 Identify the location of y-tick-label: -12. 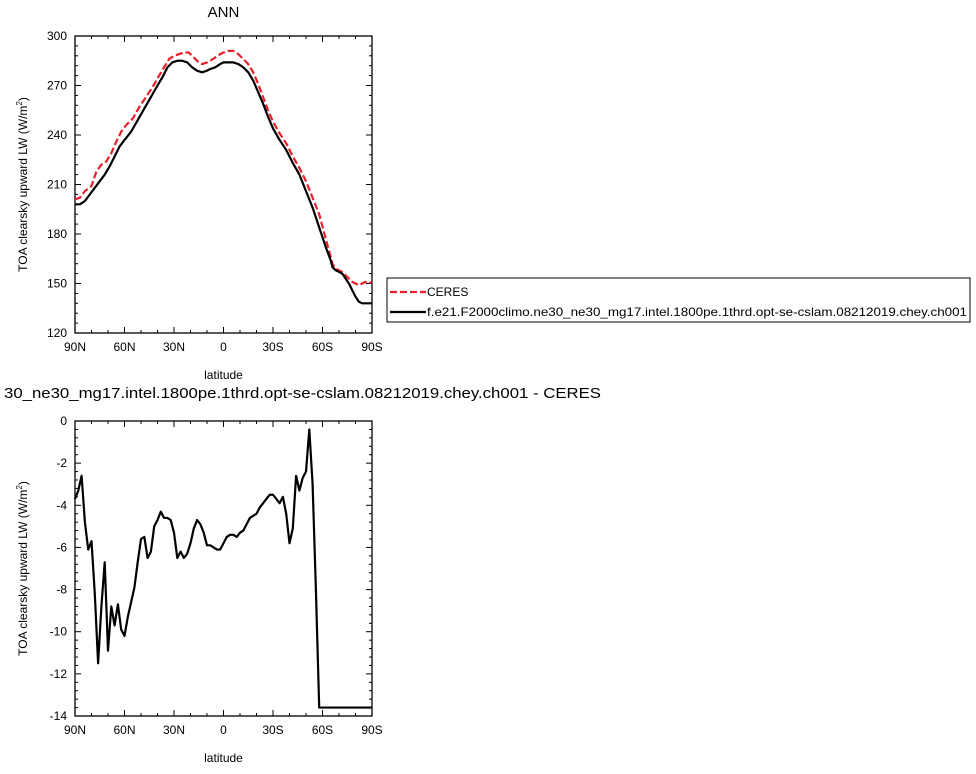
(59, 674).